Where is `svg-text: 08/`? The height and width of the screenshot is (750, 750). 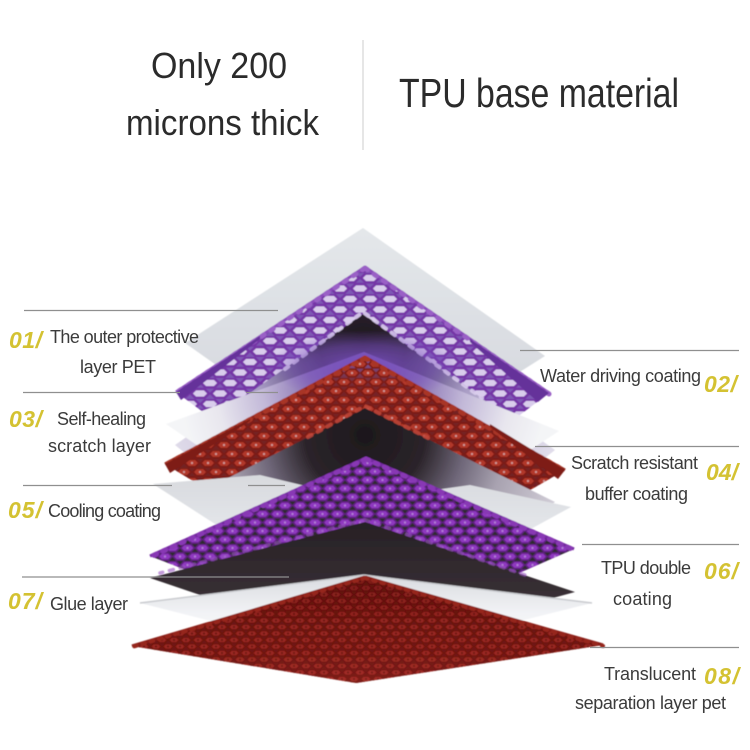
svg-text: 08/ is located at coordinates (723, 676).